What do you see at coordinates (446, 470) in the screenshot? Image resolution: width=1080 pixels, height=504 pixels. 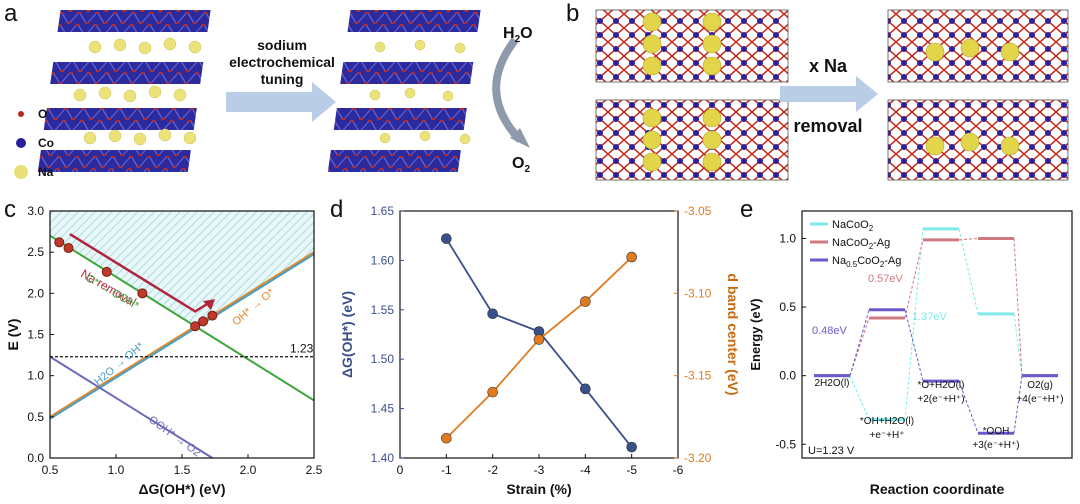 I see `xticklabel-d-1: -1` at bounding box center [446, 470].